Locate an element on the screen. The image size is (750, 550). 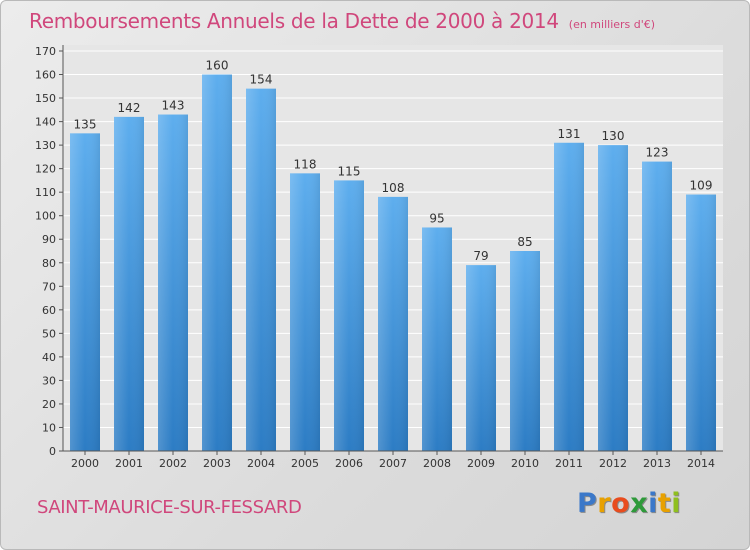
y-tick-label: 40 is located at coordinates (49, 357).